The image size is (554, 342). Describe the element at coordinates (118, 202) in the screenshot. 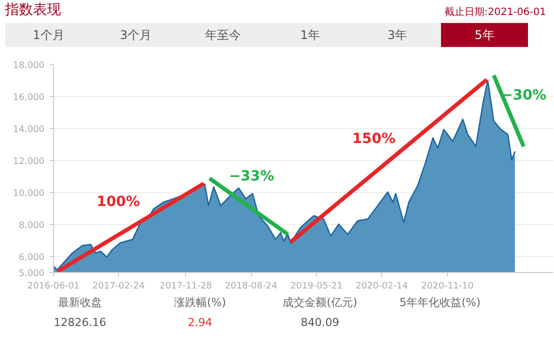

I see `annotation: 100%` at that location.